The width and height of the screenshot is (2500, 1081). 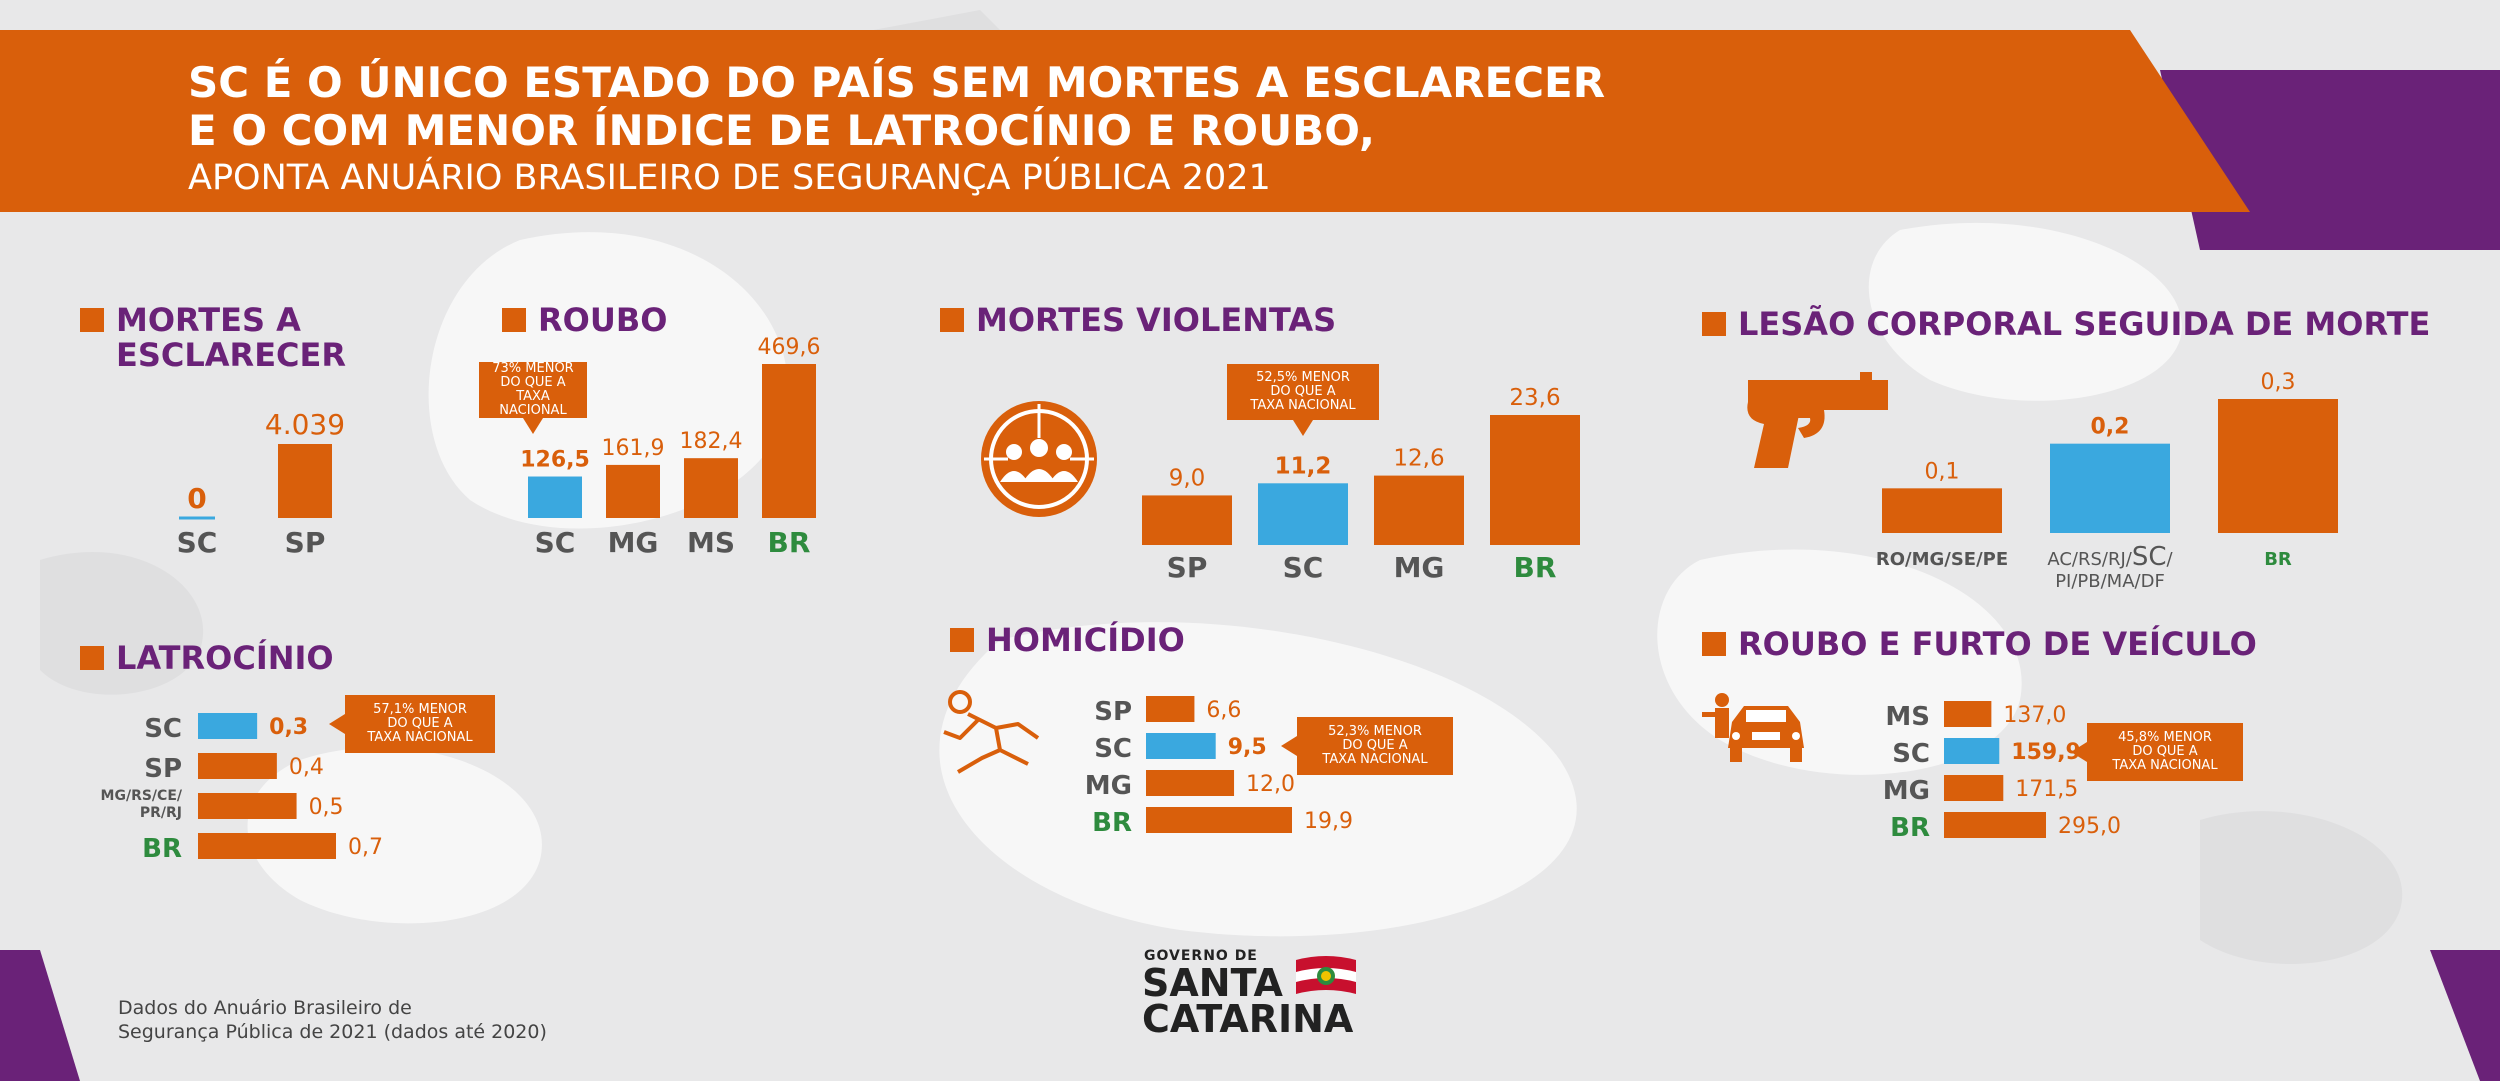 What do you see at coordinates (142, 796) in the screenshot?
I see `tick-label: MG/RS/CE/` at bounding box center [142, 796].